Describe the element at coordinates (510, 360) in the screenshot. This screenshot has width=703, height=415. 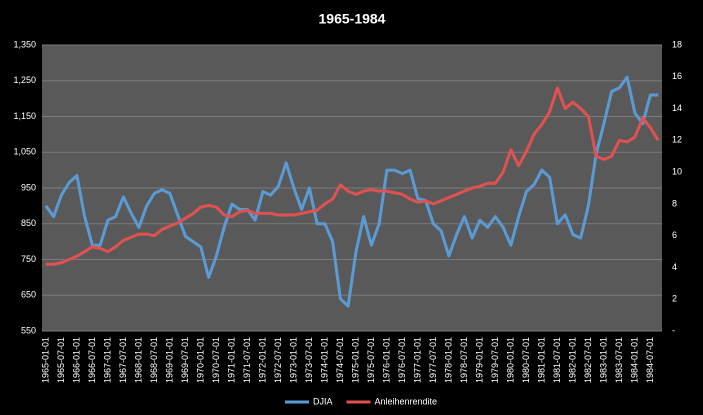
I see `x-tick-label: 1980-01-01` at that location.